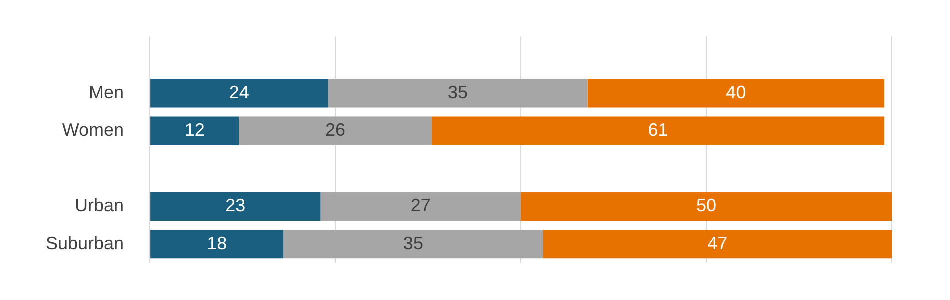 This screenshot has width=950, height=300. I want to click on data-label: 47, so click(718, 243).